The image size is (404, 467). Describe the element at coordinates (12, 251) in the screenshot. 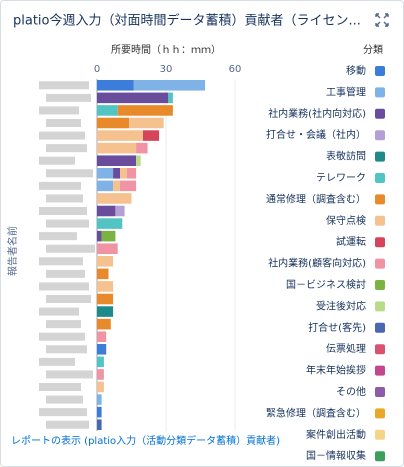

I see `y-axis-label: 報告者名前` at that location.